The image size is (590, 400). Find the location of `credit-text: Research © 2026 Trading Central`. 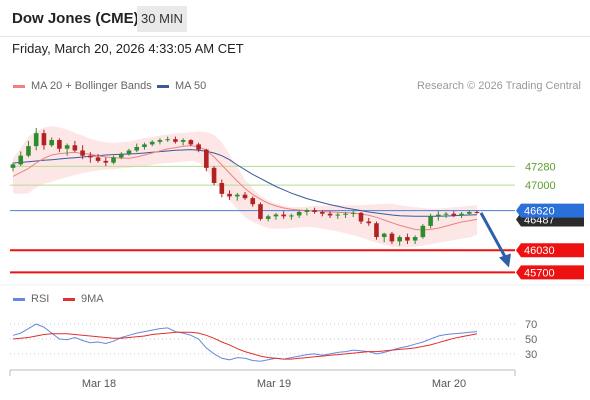

credit-text: Research © 2026 Trading Central is located at coordinates (498, 86).